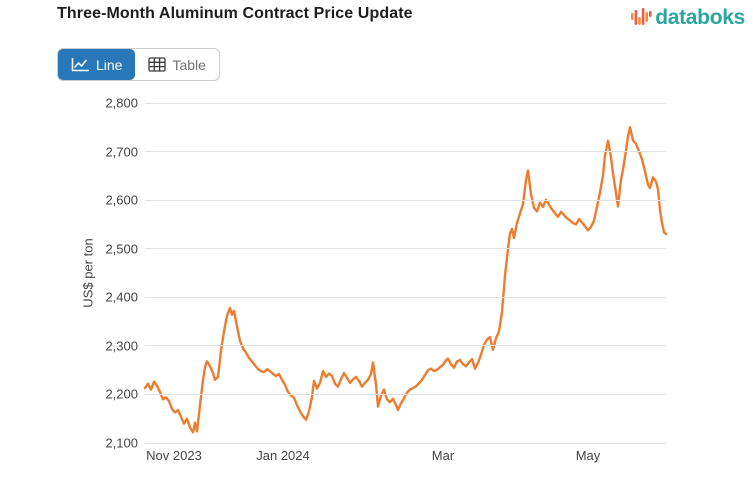  Describe the element at coordinates (121, 346) in the screenshot. I see `y-tick-label: 2,300` at that location.